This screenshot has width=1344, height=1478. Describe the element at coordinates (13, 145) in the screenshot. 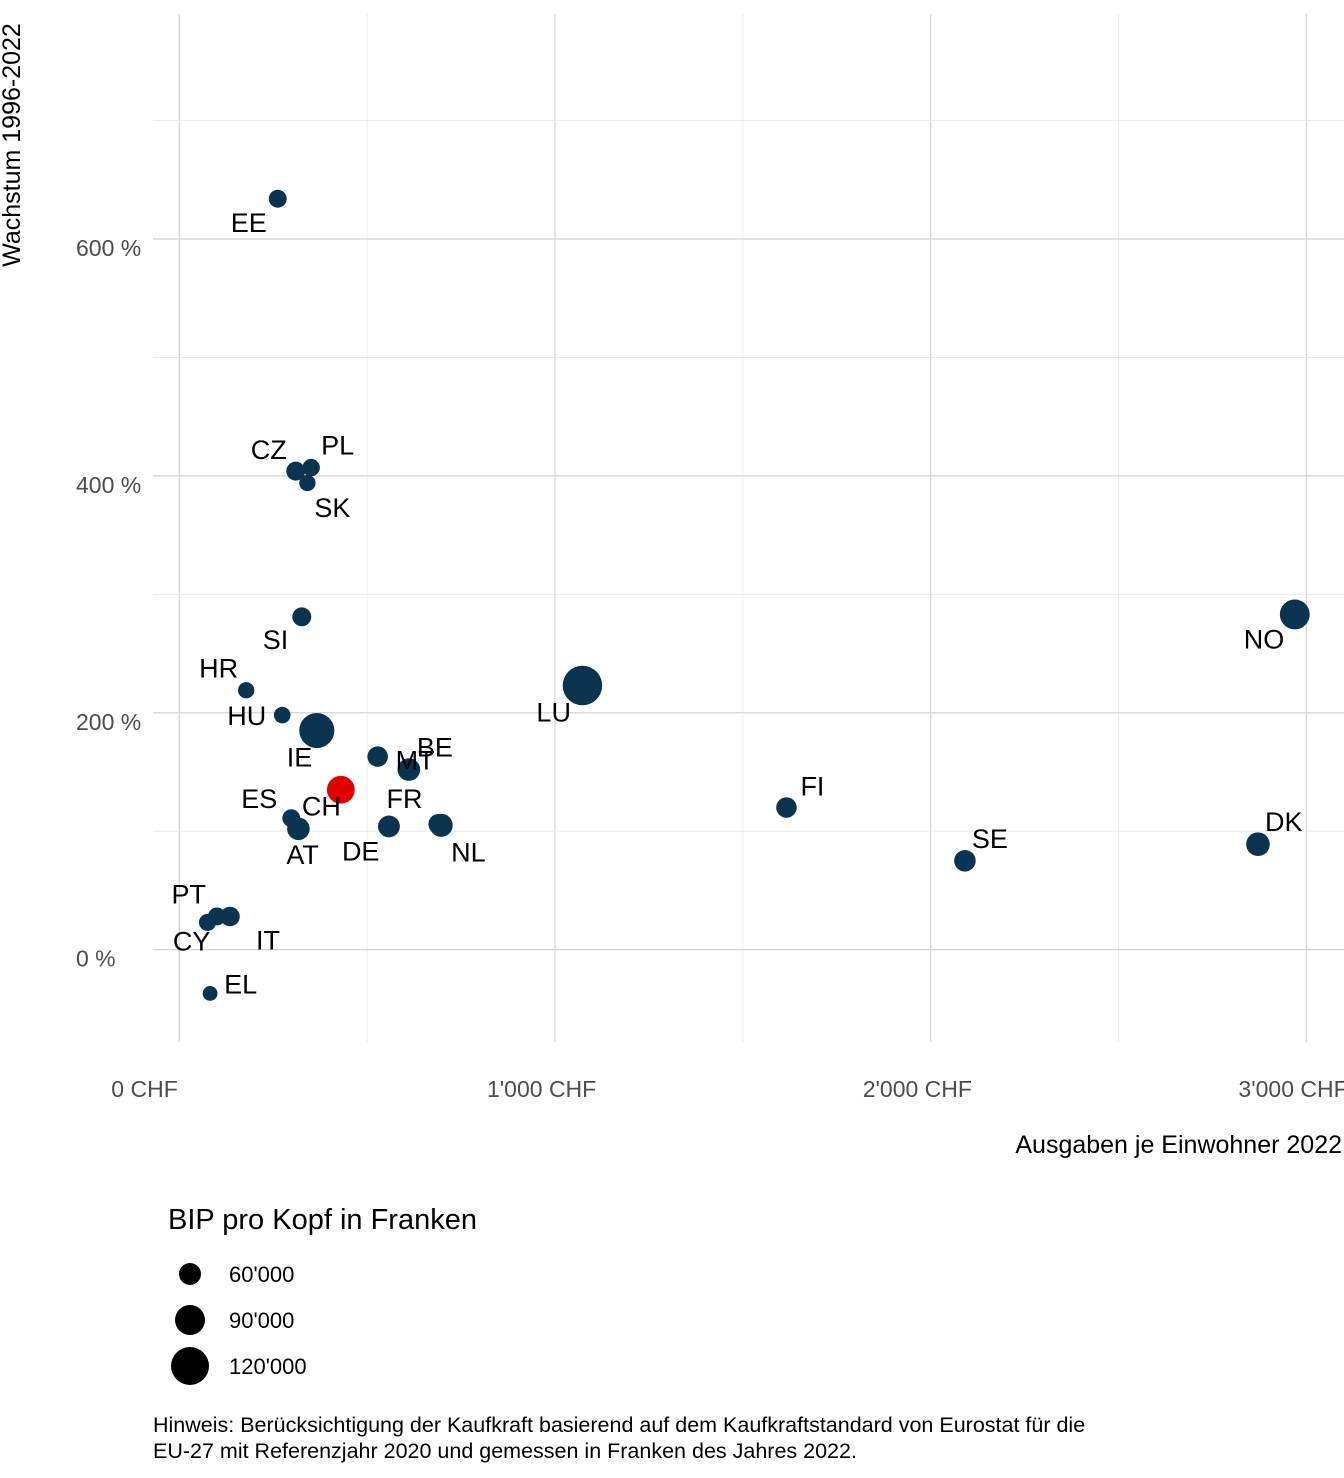

I see `y-axis-title: Wachstum 1996-2022` at that location.